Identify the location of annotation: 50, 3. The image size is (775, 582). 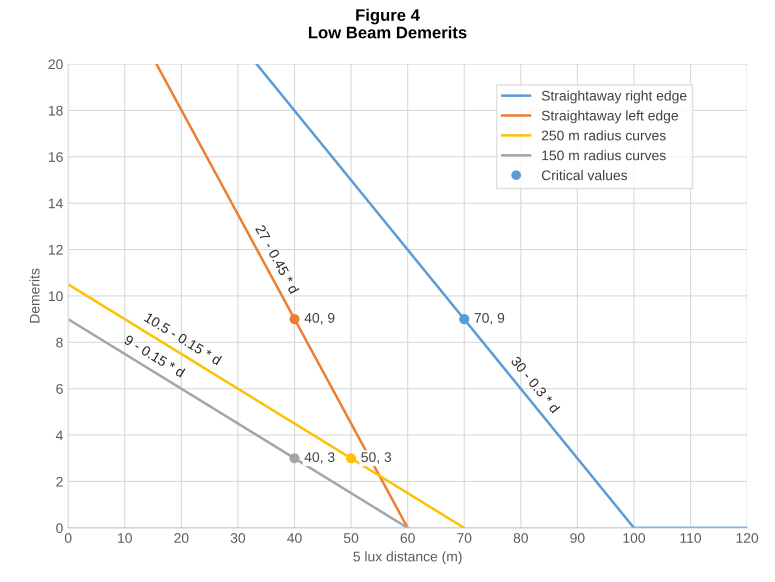
(376, 458).